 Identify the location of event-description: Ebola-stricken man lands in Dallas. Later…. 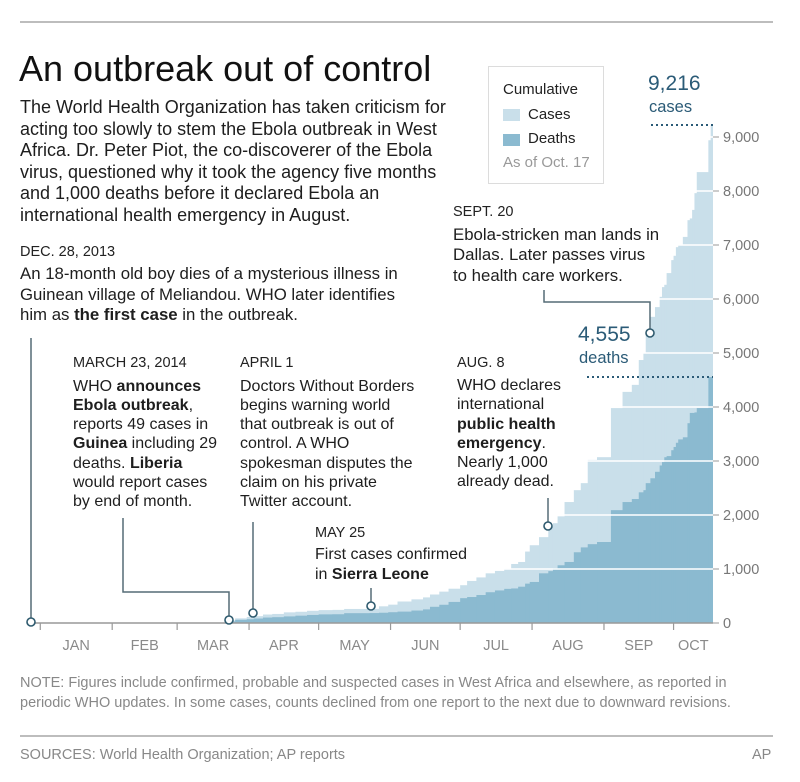
(556, 256).